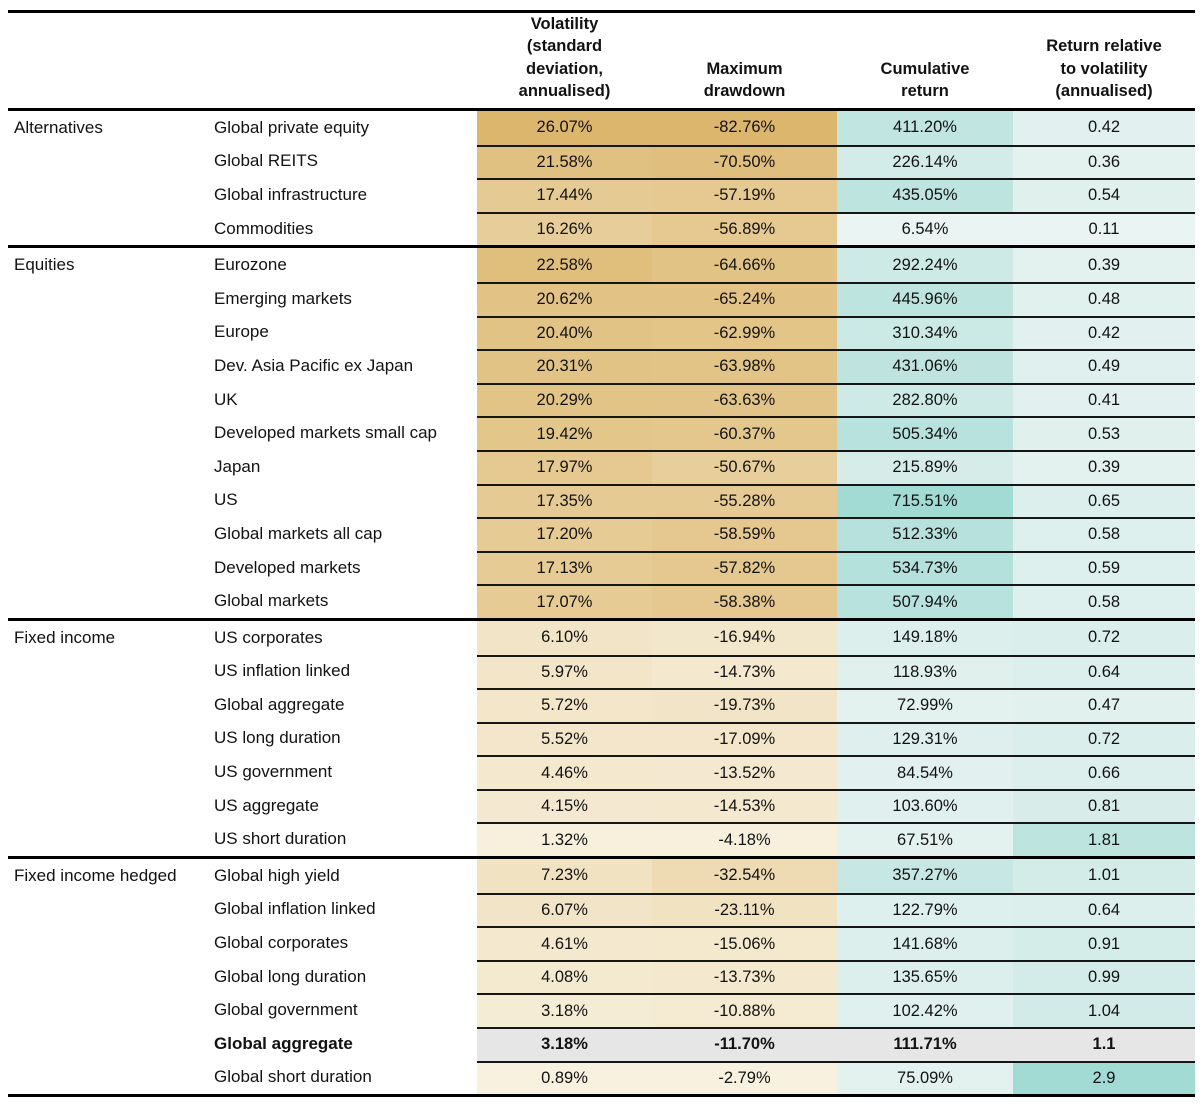 The image size is (1200, 1113). What do you see at coordinates (744, 909) in the screenshot?
I see `max-drawdown-cell: -23.11%` at bounding box center [744, 909].